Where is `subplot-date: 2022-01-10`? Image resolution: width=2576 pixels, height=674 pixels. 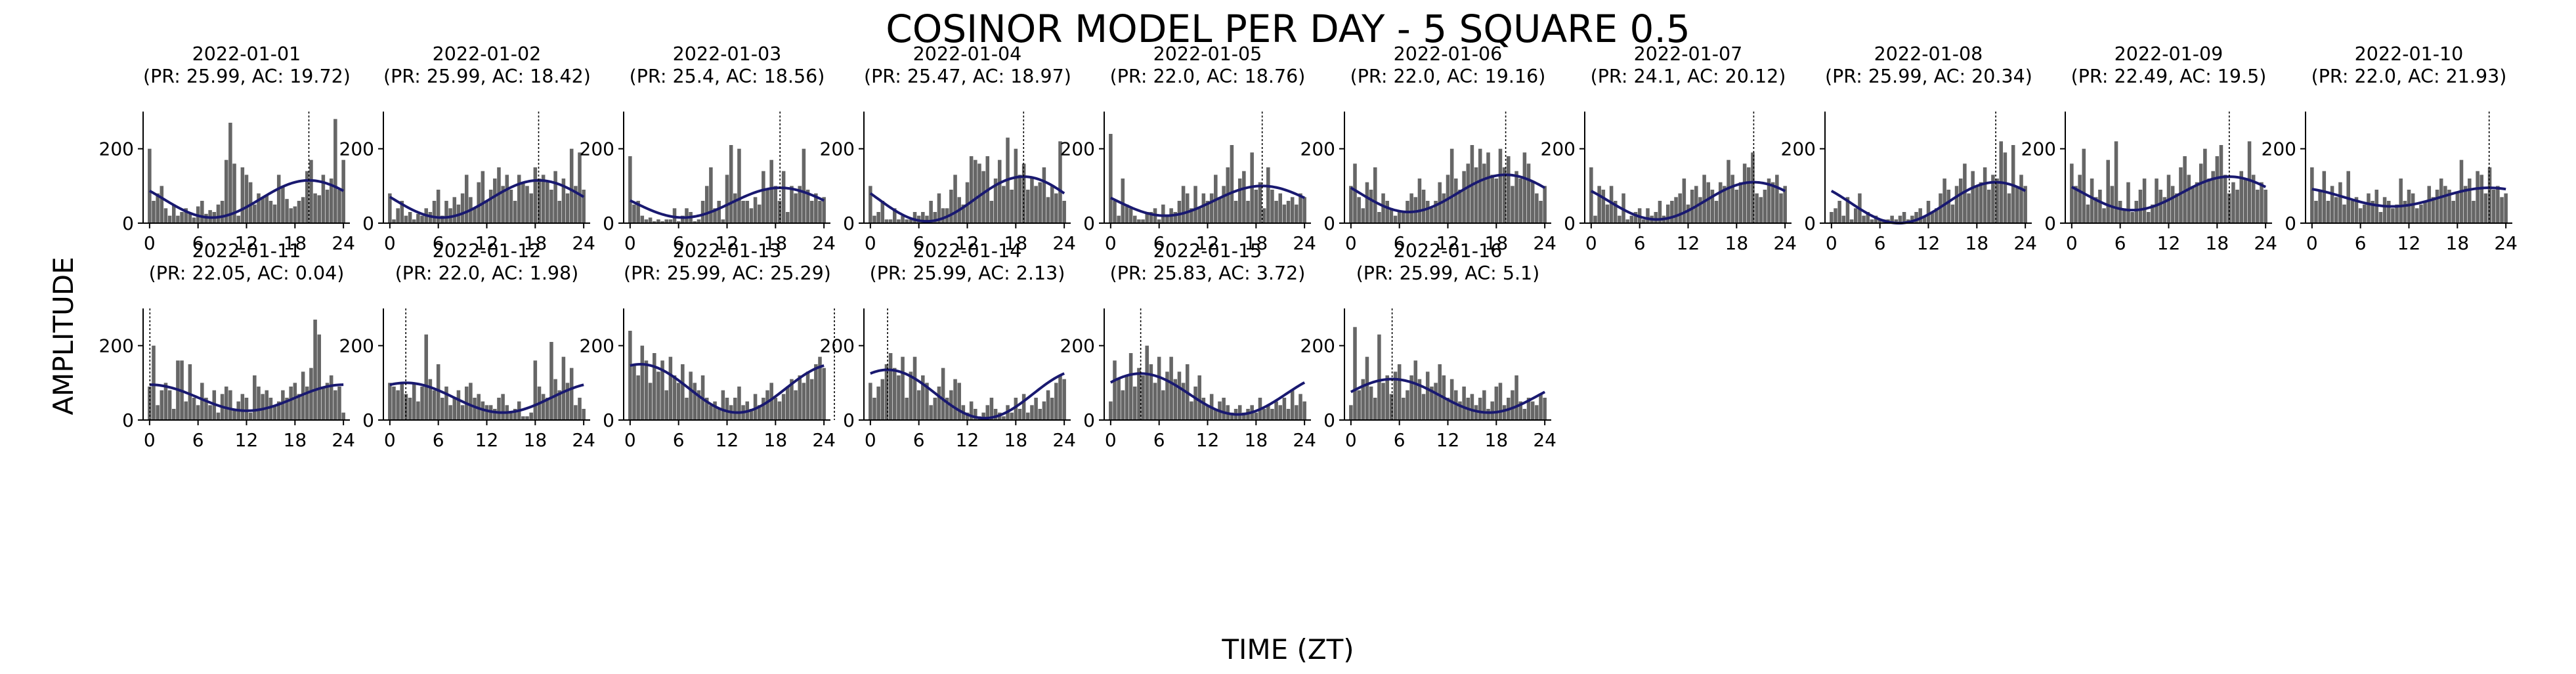 subplot-date: 2022-01-10 is located at coordinates (2409, 54).